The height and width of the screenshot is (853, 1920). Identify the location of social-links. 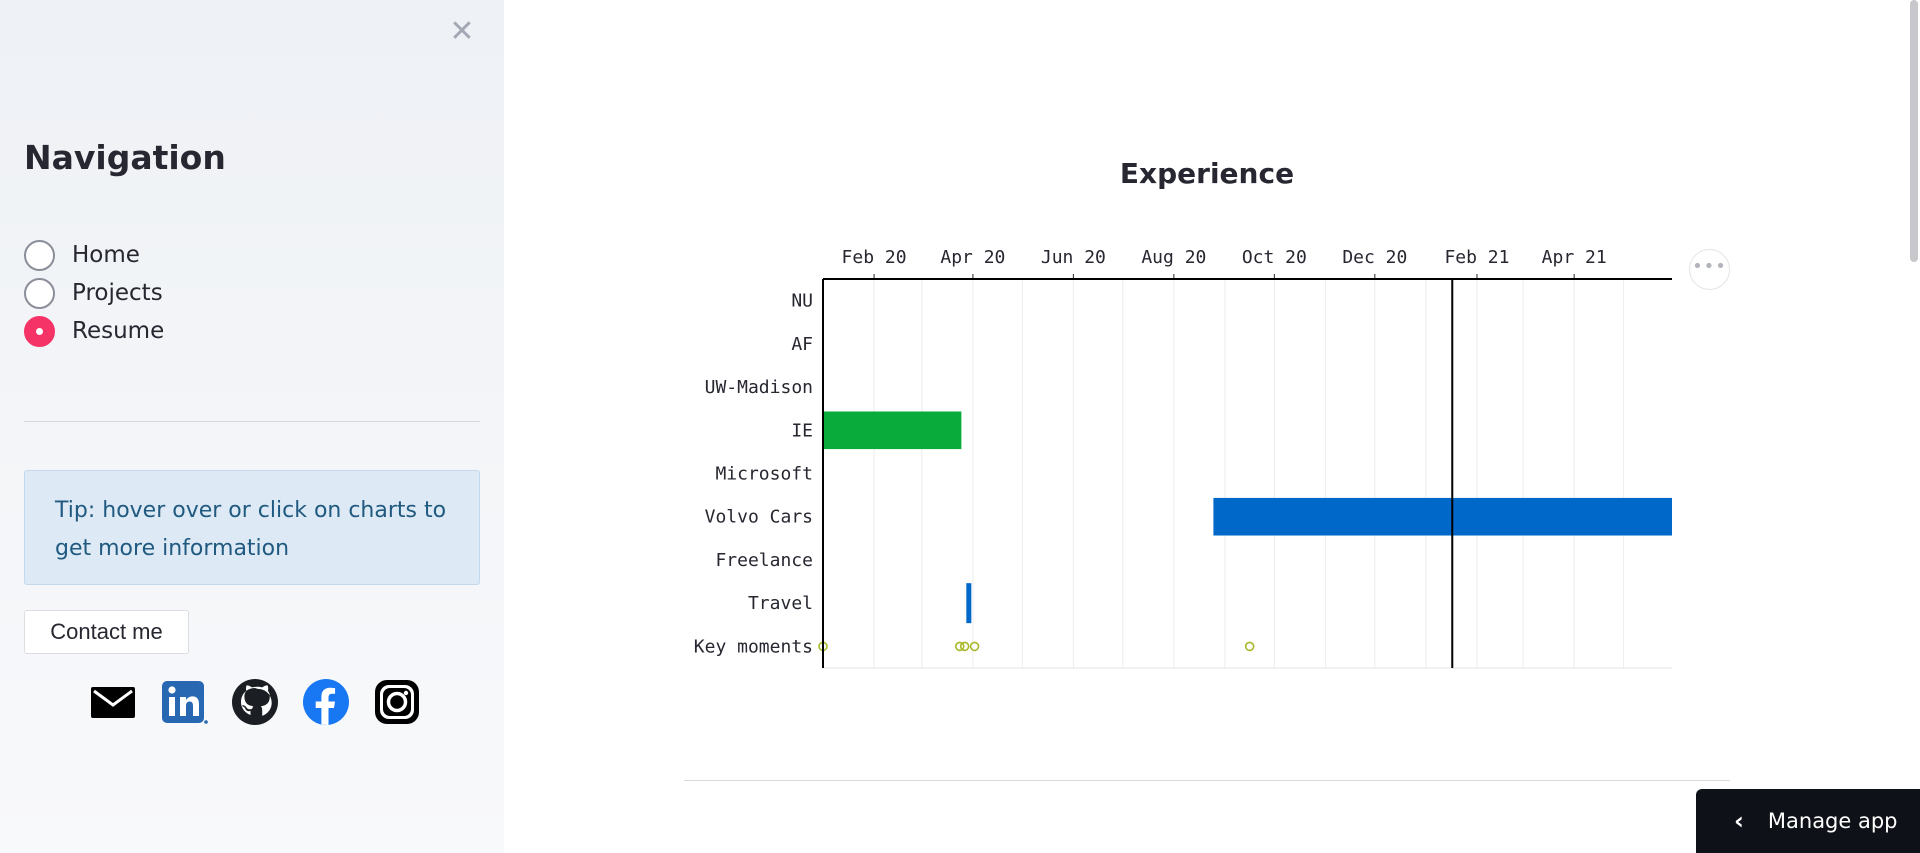
(255, 702).